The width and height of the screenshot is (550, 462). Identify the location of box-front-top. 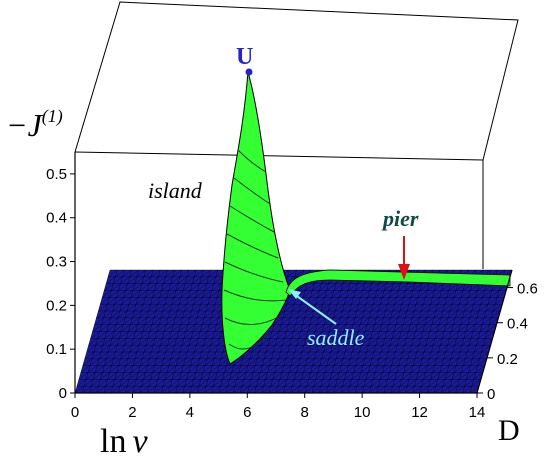
(279, 156).